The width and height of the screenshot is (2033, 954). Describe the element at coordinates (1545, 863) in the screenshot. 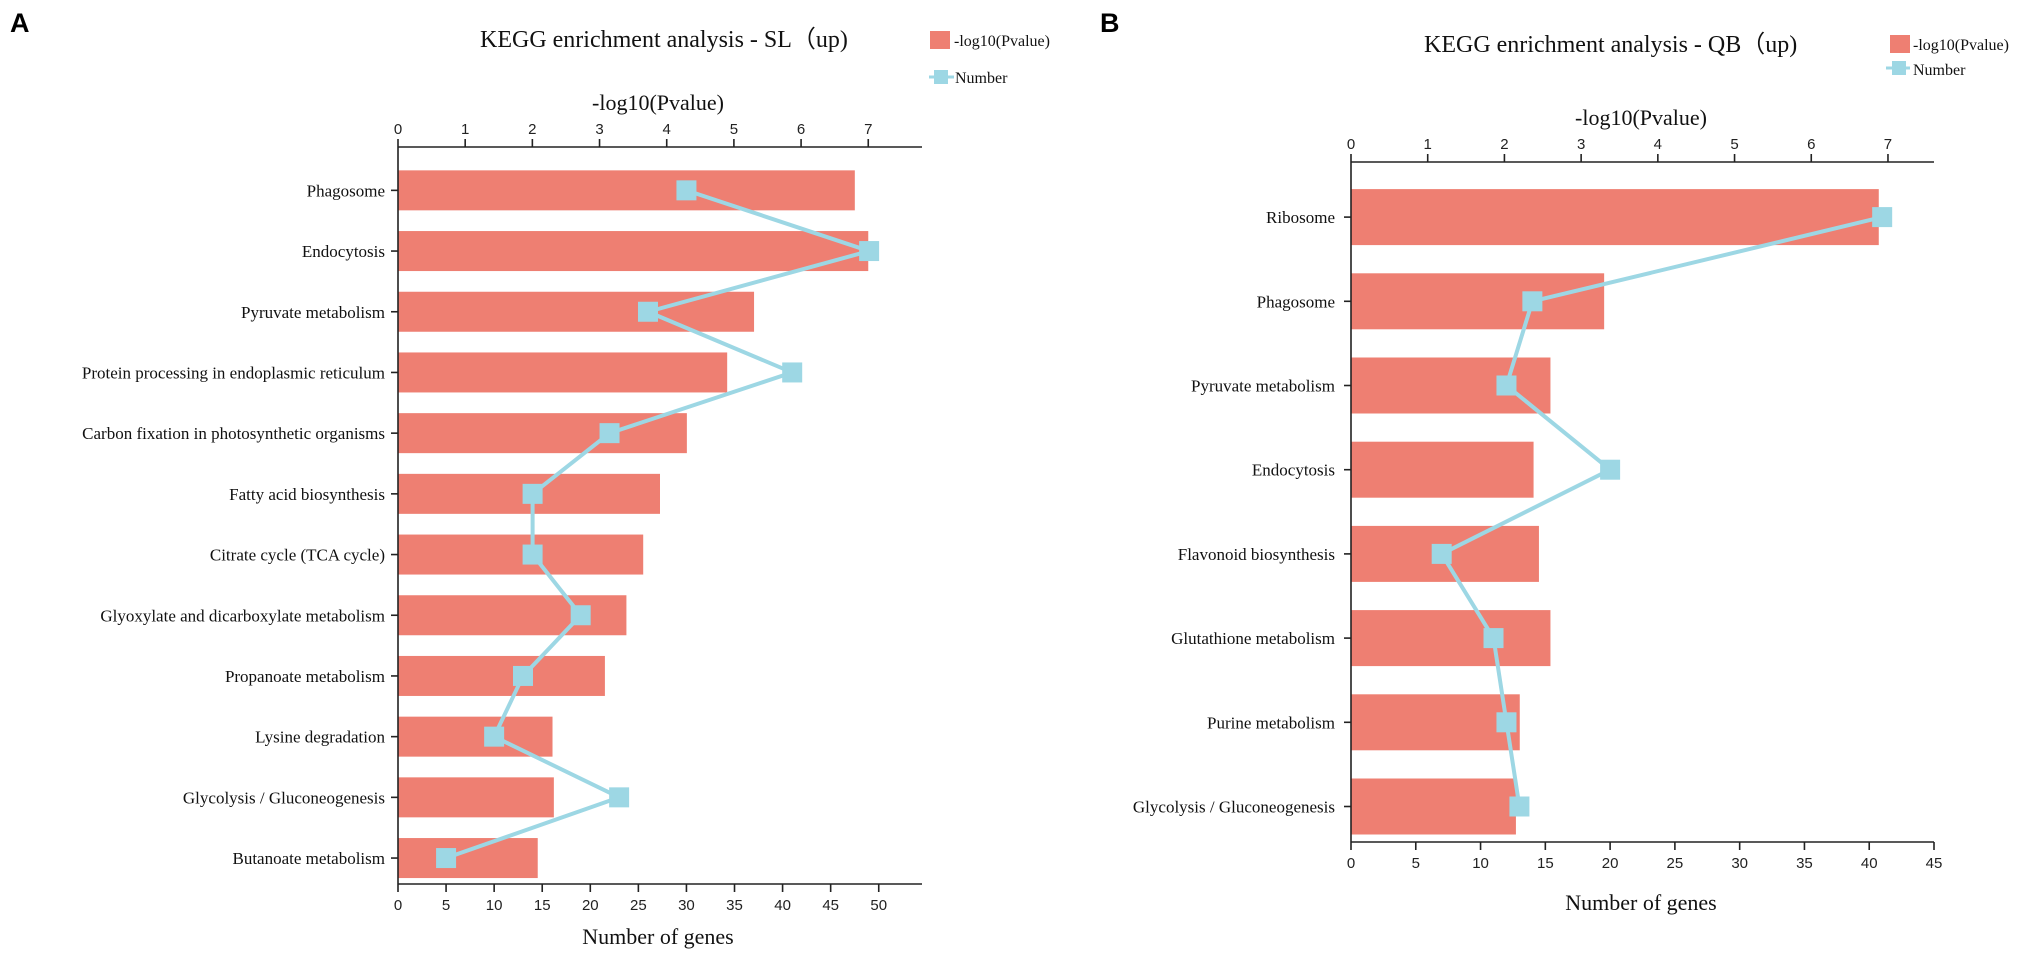

I see `bottom-tick-label: 15` at that location.